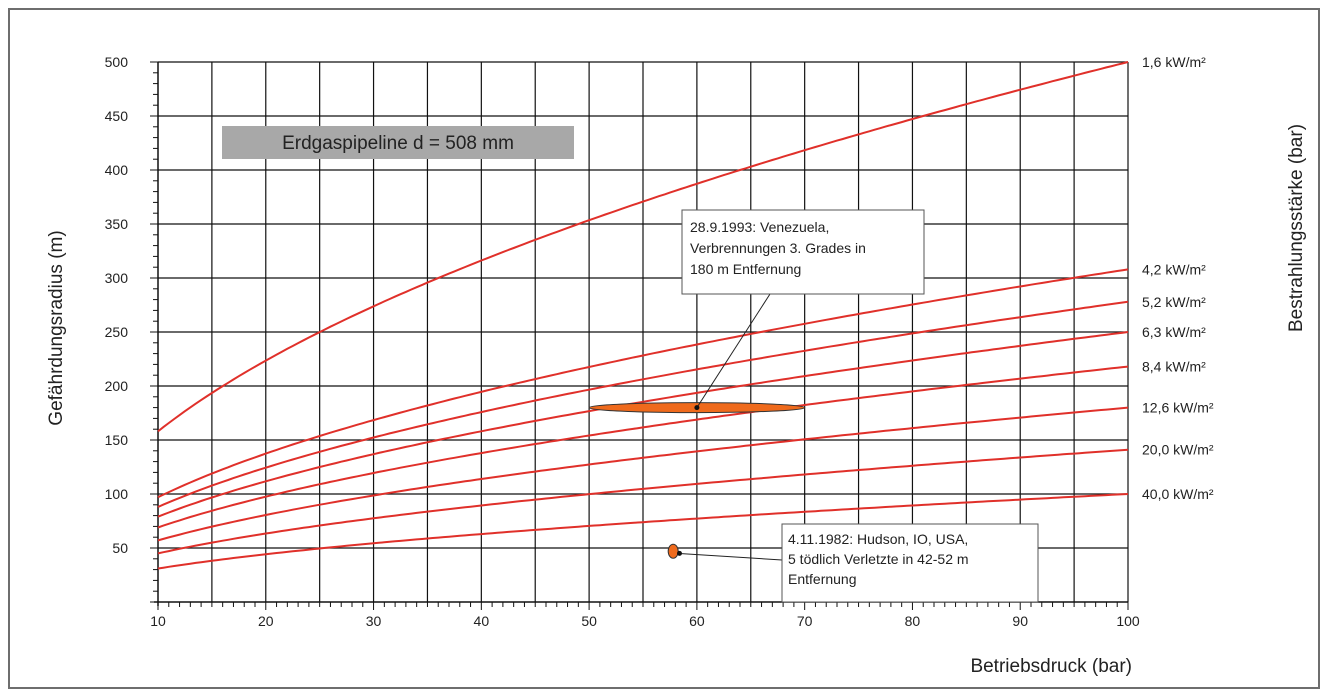 The image size is (1330, 697). What do you see at coordinates (759, 227) in the screenshot?
I see `annotation-text-venezuela: 28.9.1993: Venezuela,` at bounding box center [759, 227].